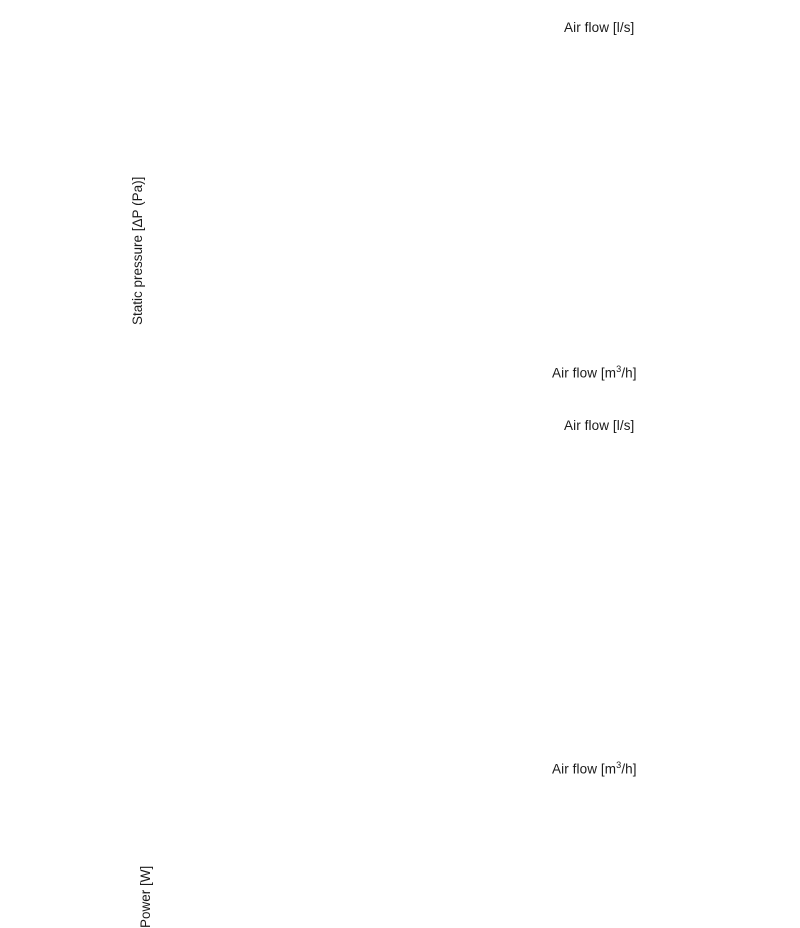 This screenshot has height=928, width=800. What do you see at coordinates (584, 373) in the screenshot?
I see `pressure-bottom-axis-title-text: Air flow [m` at bounding box center [584, 373].